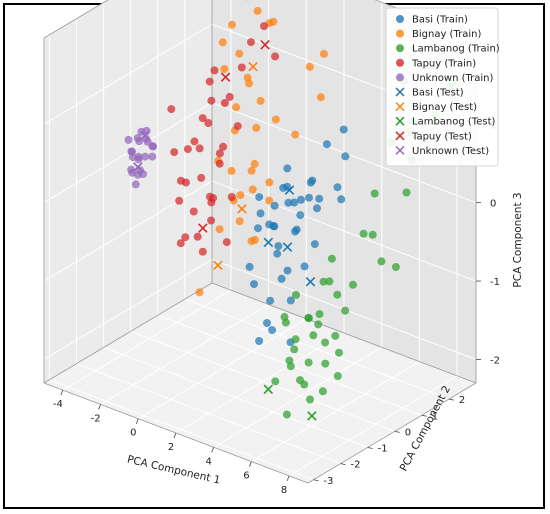 Image resolution: width=550 pixels, height=514 pixels. Describe the element at coordinates (171, 447) in the screenshot. I see `x-tick-label: 2` at that location.